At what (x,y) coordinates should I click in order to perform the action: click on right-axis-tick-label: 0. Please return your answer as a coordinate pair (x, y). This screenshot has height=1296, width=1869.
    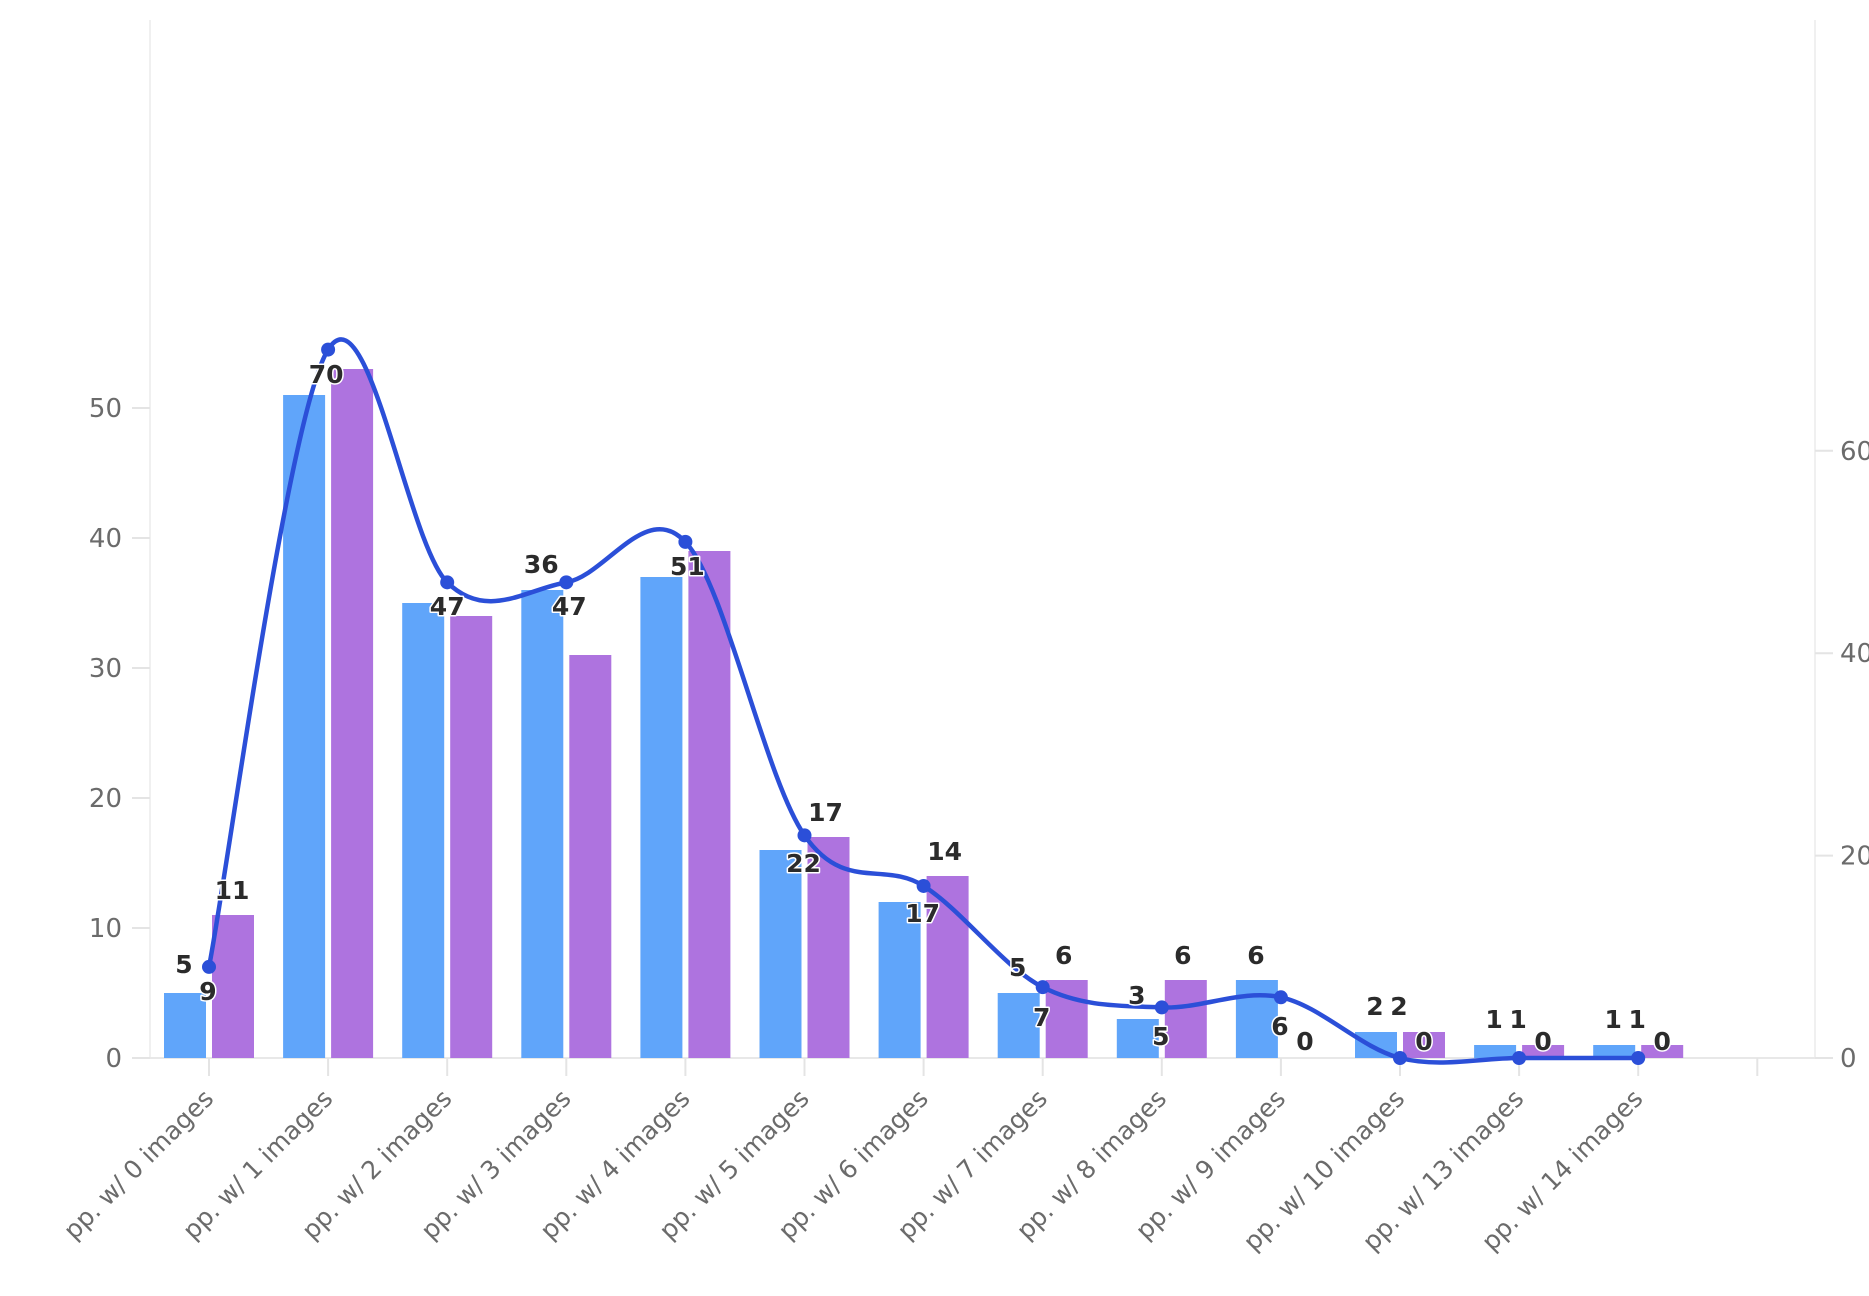
    Looking at the image, I should click on (1848, 1059).